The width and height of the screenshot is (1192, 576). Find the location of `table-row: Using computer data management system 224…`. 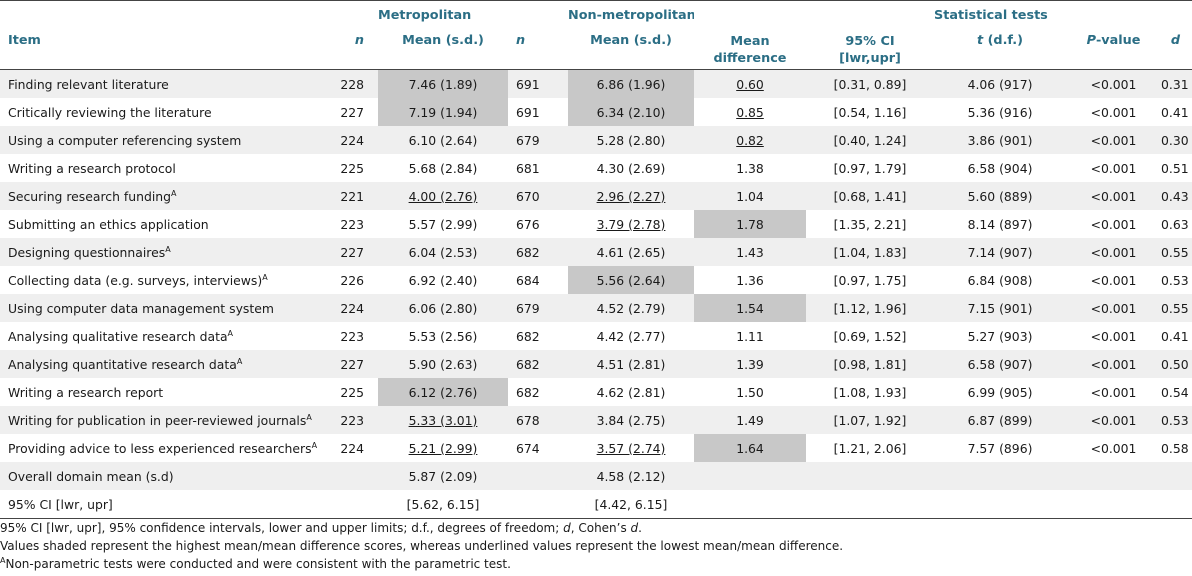

table-row: Using computer data management system 224… is located at coordinates (596, 308).